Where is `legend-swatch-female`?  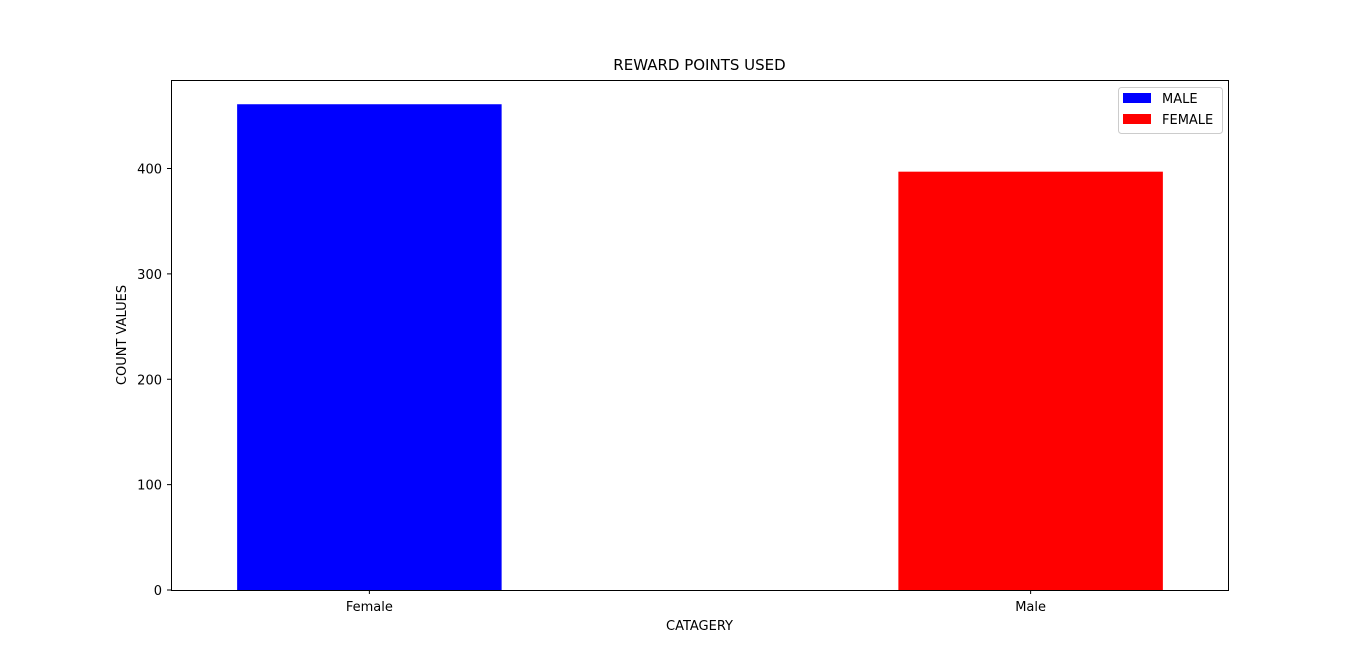
legend-swatch-female is located at coordinates (1137, 119).